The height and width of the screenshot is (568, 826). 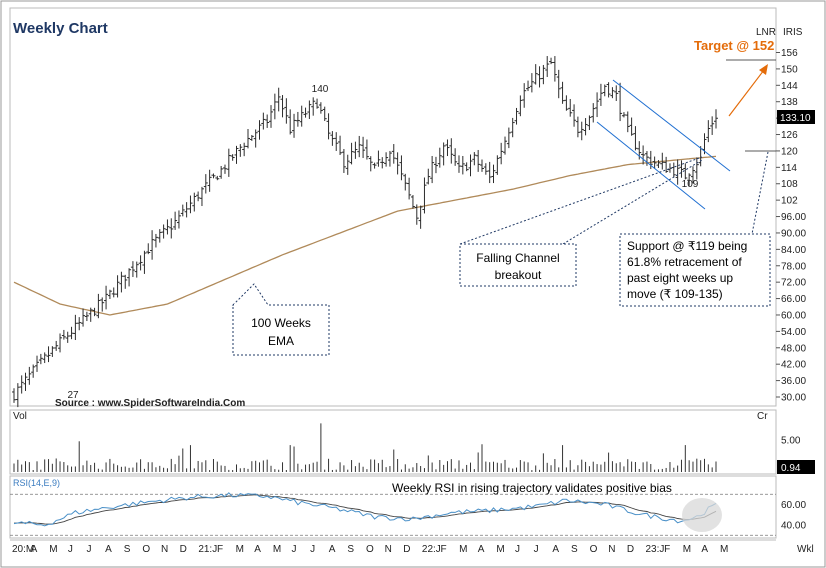 What do you see at coordinates (680, 278) in the screenshot?
I see `support-line3: past eight weeks up` at bounding box center [680, 278].